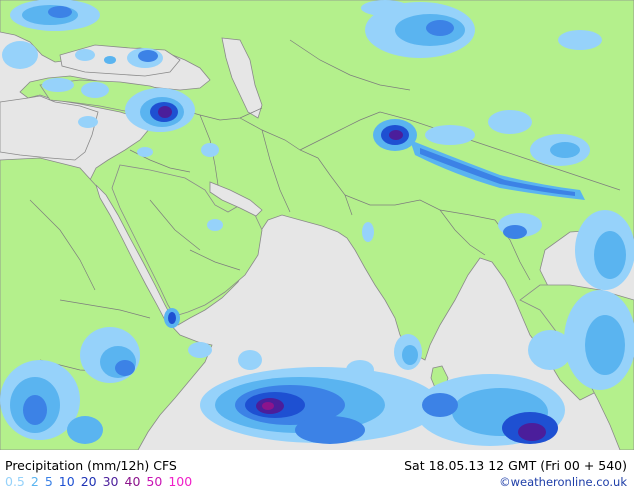 The width and height of the screenshot is (634, 490). What do you see at coordinates (49, 128) in the screenshot?
I see `mediterranean` at bounding box center [49, 128].